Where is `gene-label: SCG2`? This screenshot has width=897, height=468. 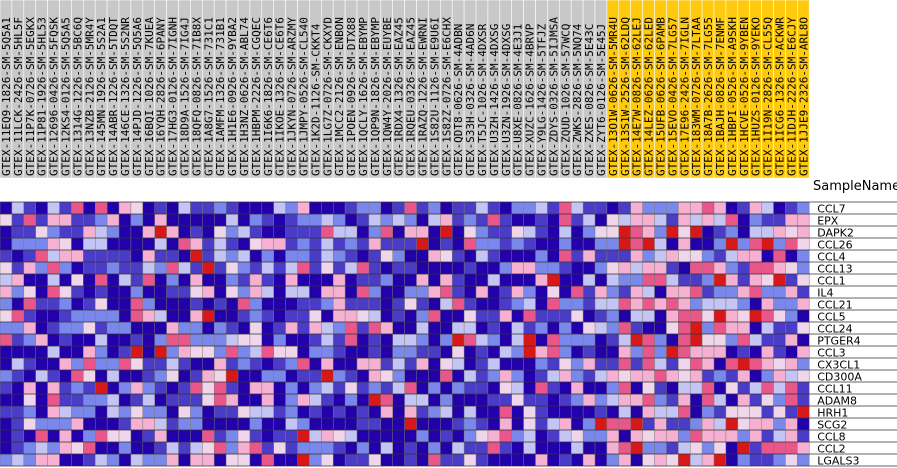 gene-label: SCG2 is located at coordinates (832, 425).